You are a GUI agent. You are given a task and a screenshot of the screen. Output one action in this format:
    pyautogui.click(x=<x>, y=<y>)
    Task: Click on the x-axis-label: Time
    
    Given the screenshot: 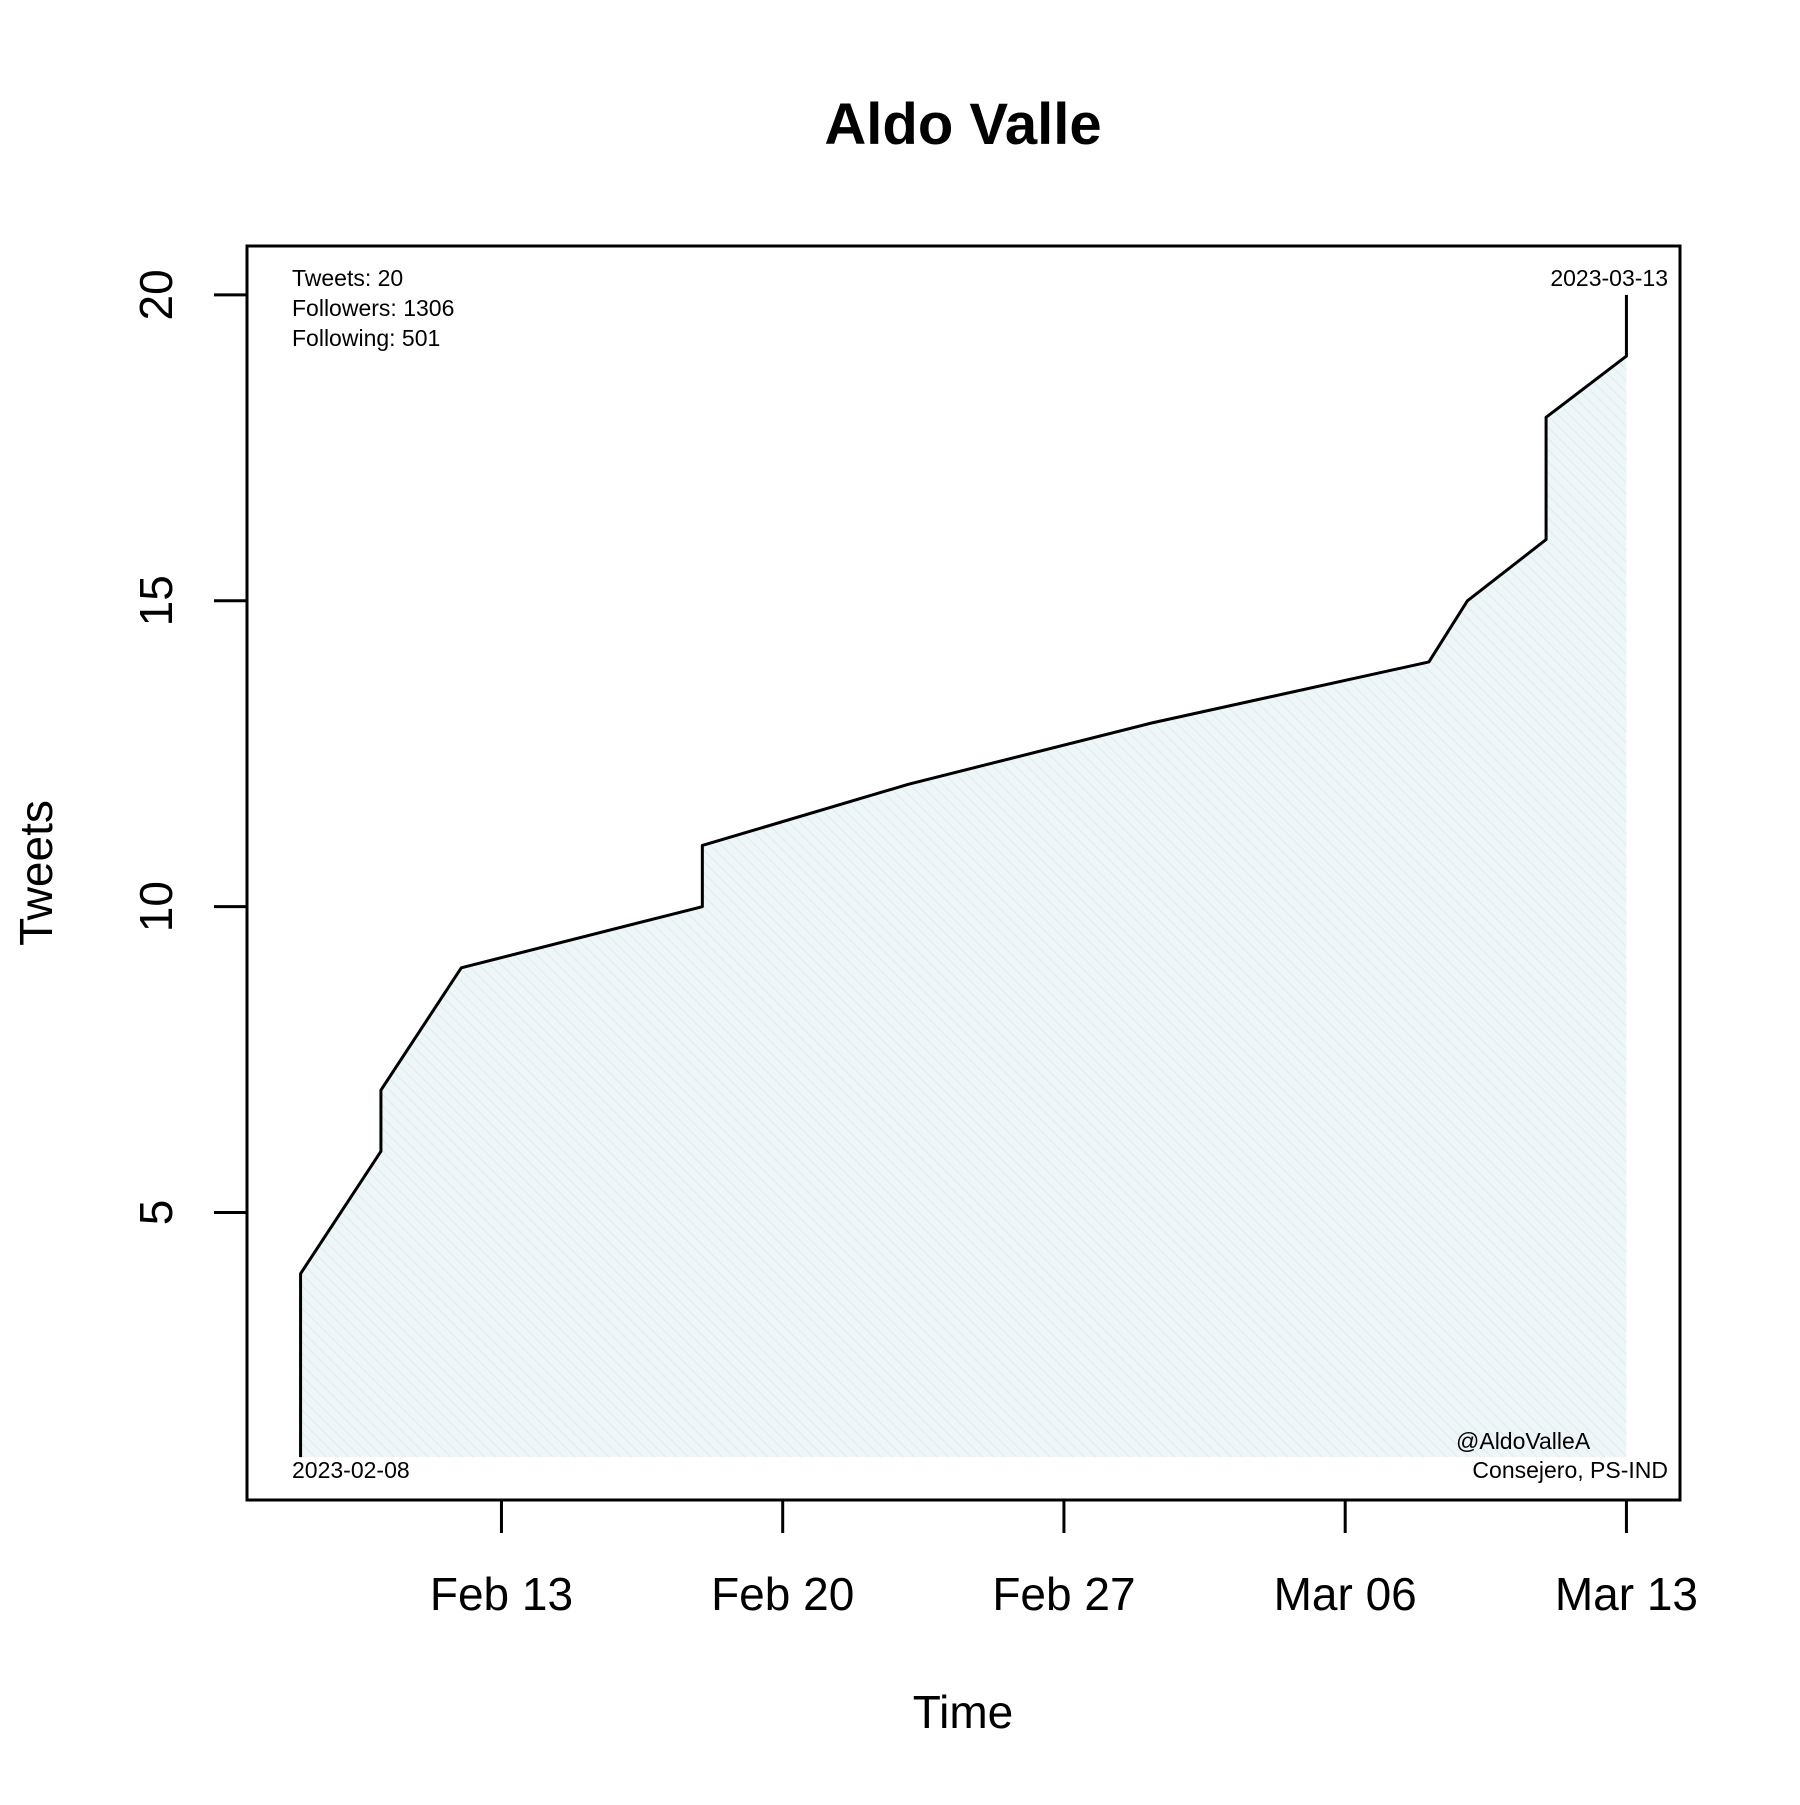 What is the action you would take?
    pyautogui.click(x=963, y=1712)
    